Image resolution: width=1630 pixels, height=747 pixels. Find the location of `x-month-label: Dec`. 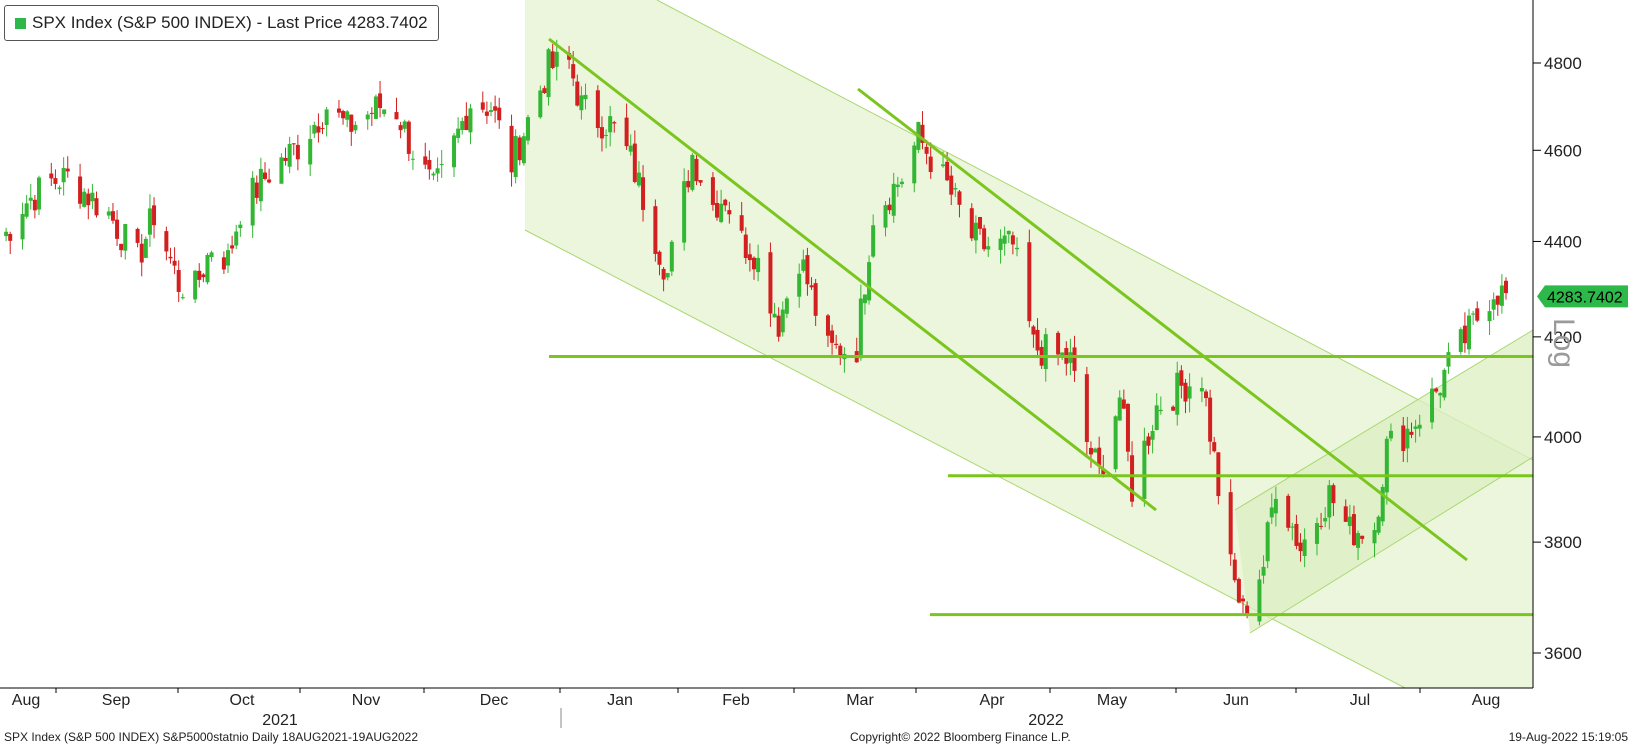

x-month-label: Dec is located at coordinates (494, 700).